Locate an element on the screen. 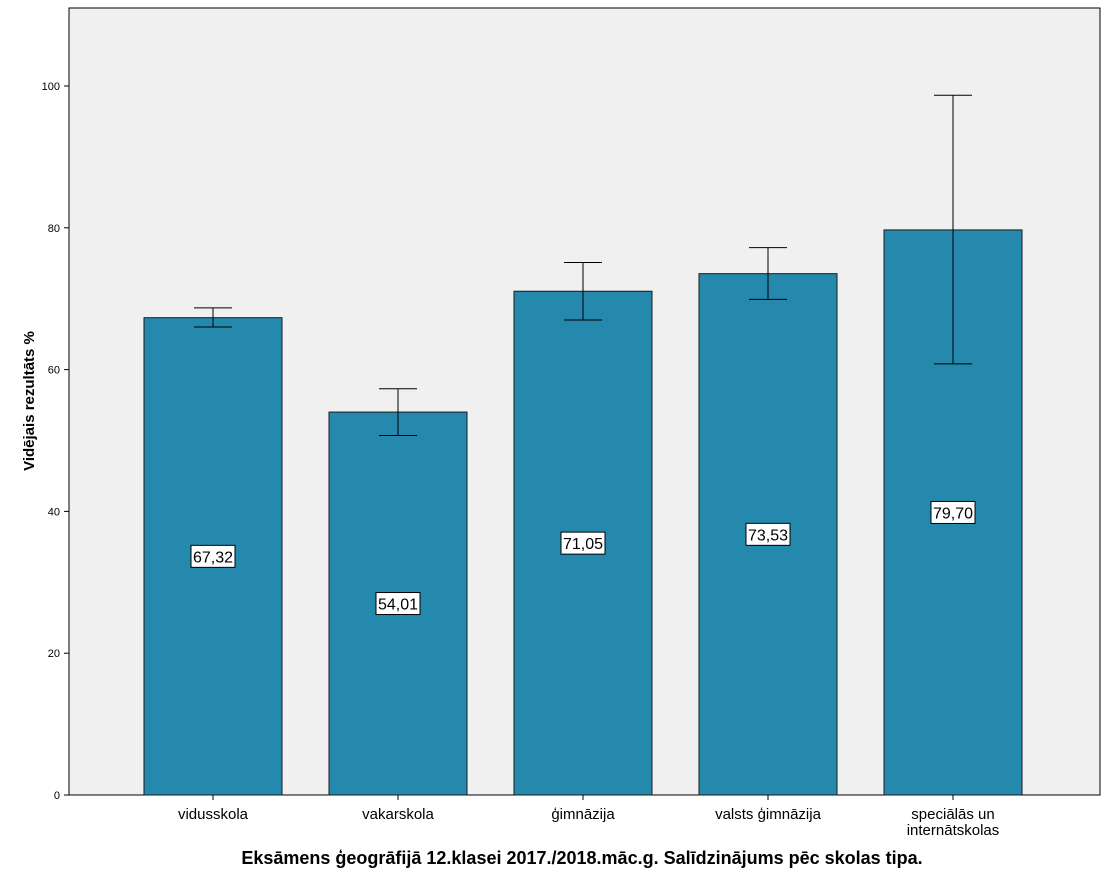  y-axis-title: Vidējais rezultāts % is located at coordinates (29, 401).